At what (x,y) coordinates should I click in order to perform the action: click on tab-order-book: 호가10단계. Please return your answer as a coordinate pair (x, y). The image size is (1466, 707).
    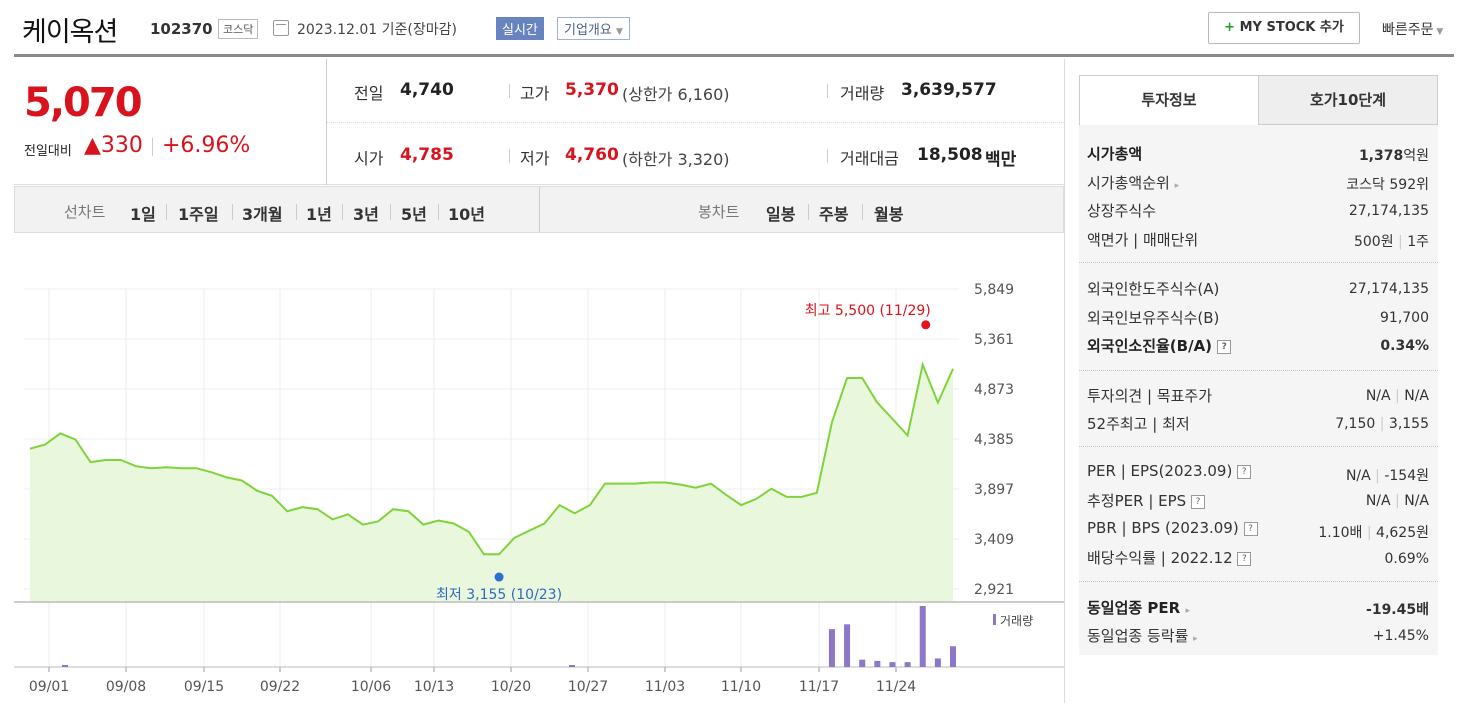
    Looking at the image, I should click on (1348, 100).